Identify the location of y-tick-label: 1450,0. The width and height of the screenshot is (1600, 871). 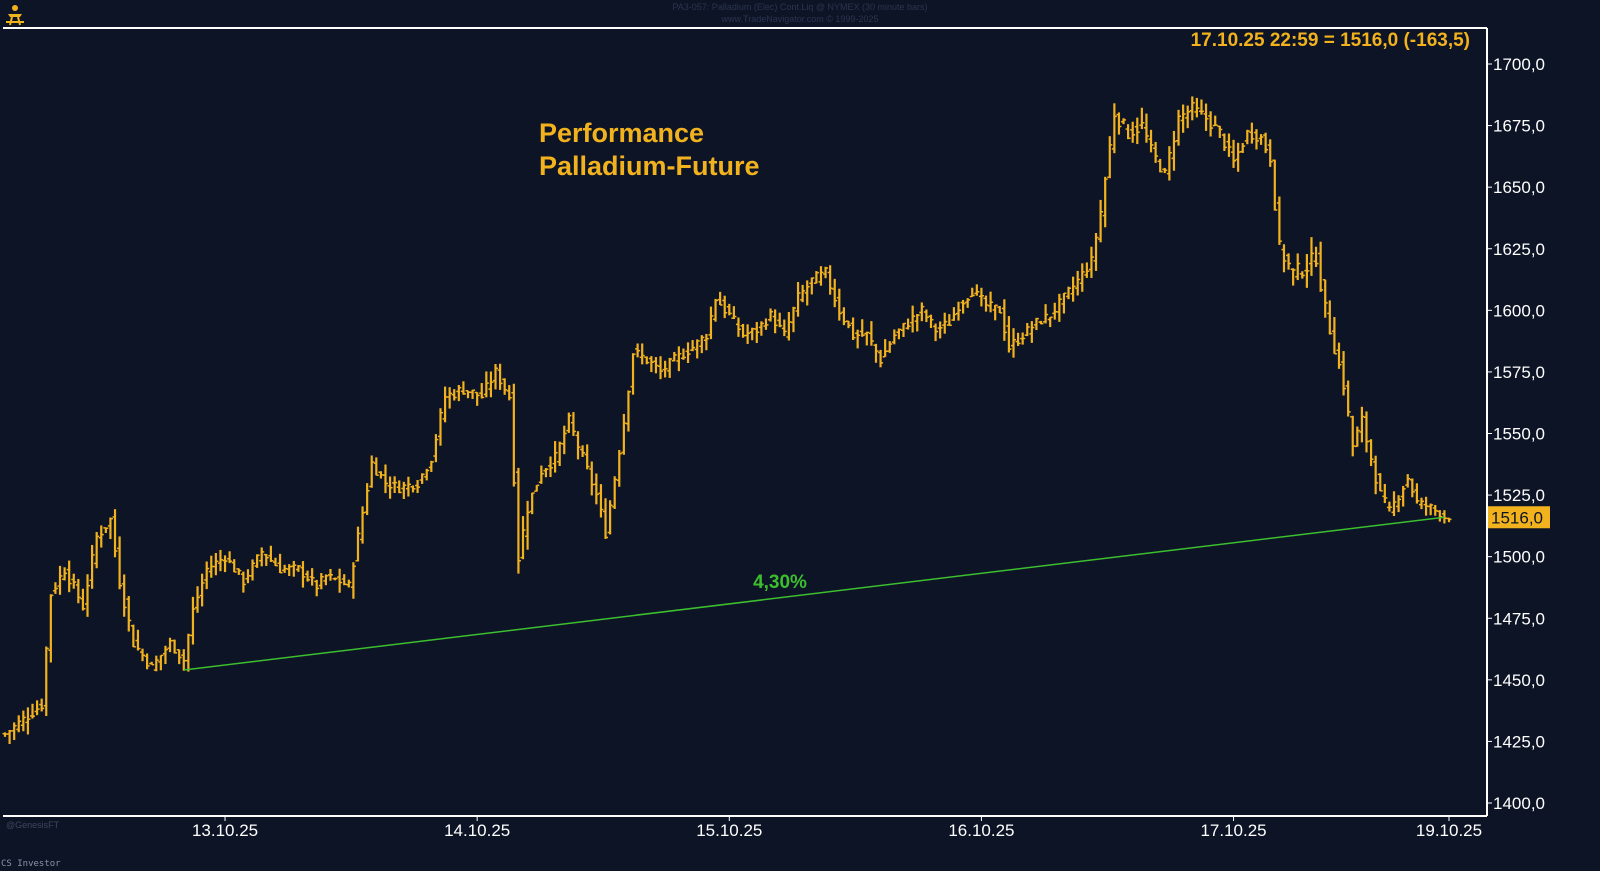
(1519, 680).